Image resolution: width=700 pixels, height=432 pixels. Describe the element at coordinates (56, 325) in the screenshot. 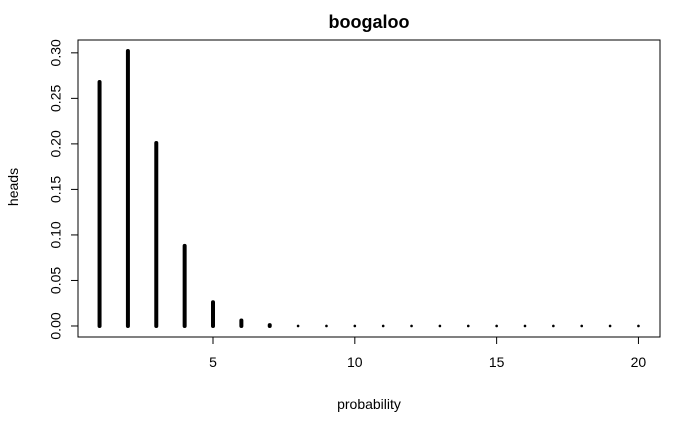

I see `y-tick-label: 0.00` at that location.